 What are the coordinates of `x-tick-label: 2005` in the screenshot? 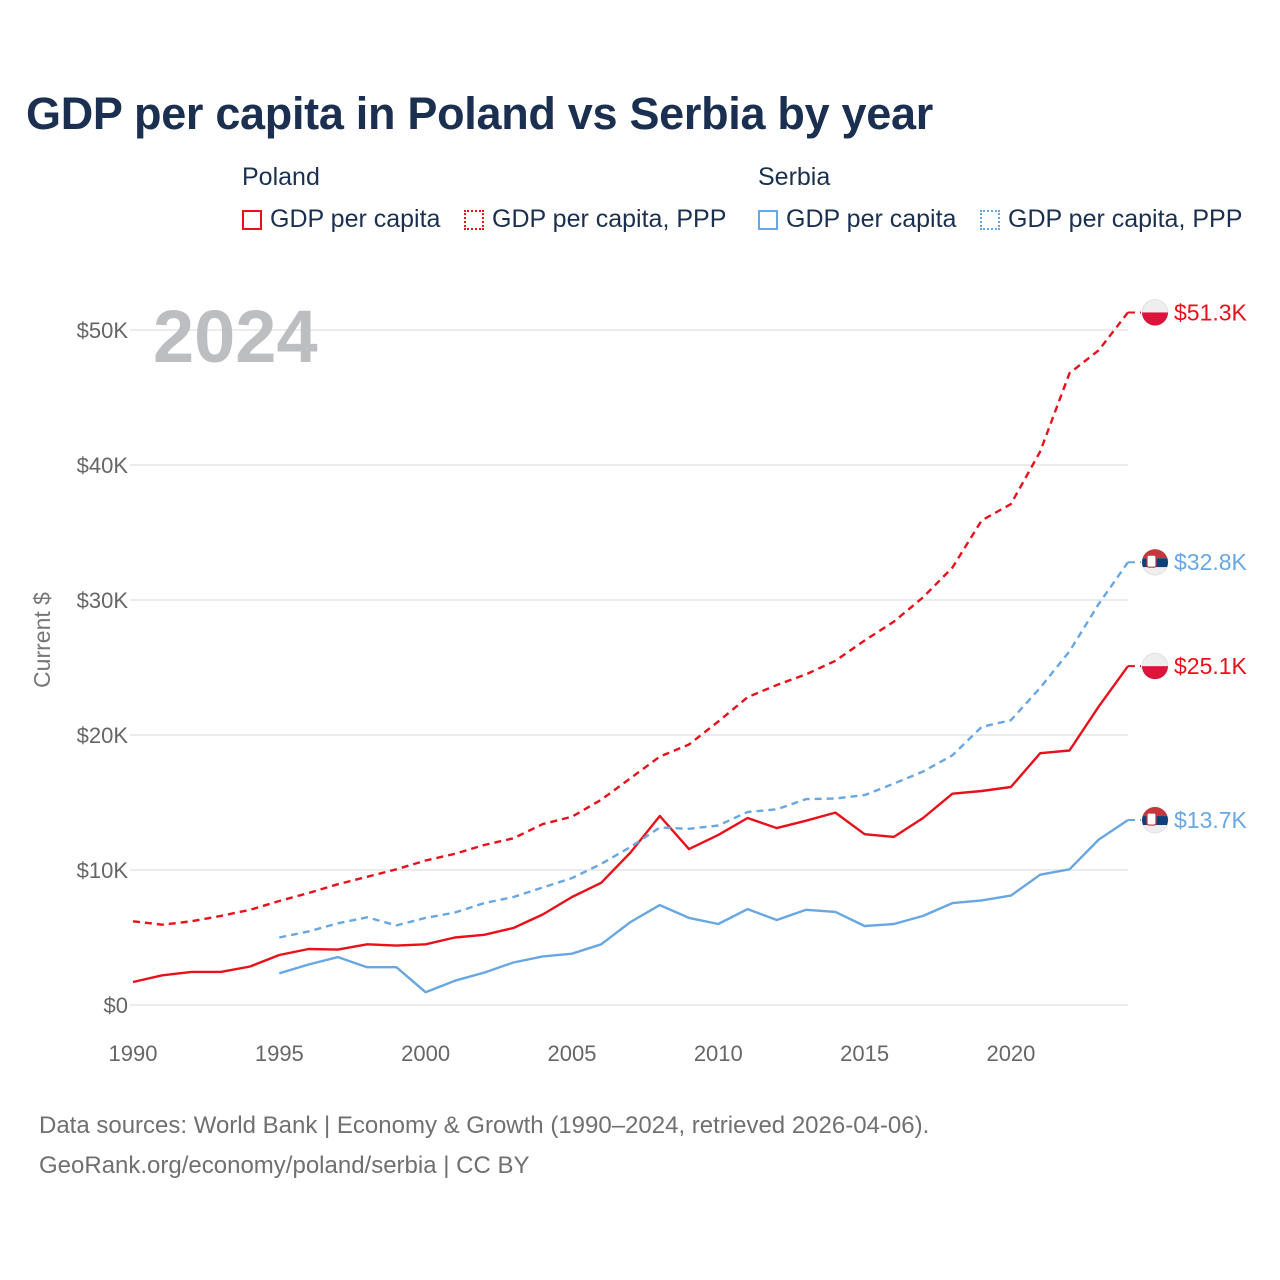 It's located at (571, 1053).